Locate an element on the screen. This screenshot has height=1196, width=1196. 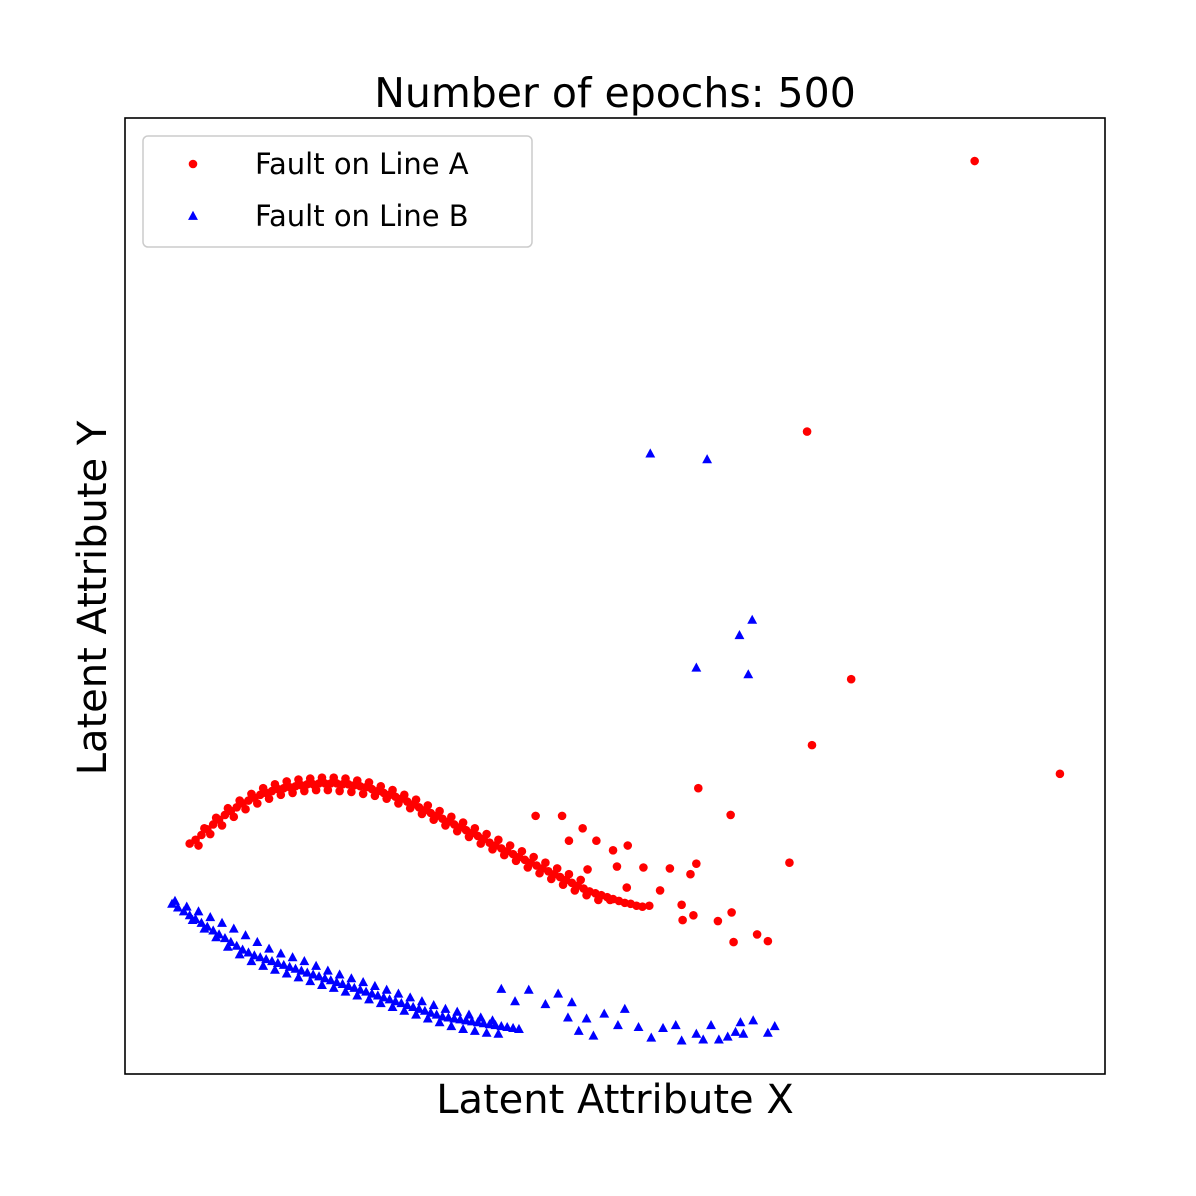
legend-label-fault-line-b: Fault on Line B is located at coordinates (362, 216).